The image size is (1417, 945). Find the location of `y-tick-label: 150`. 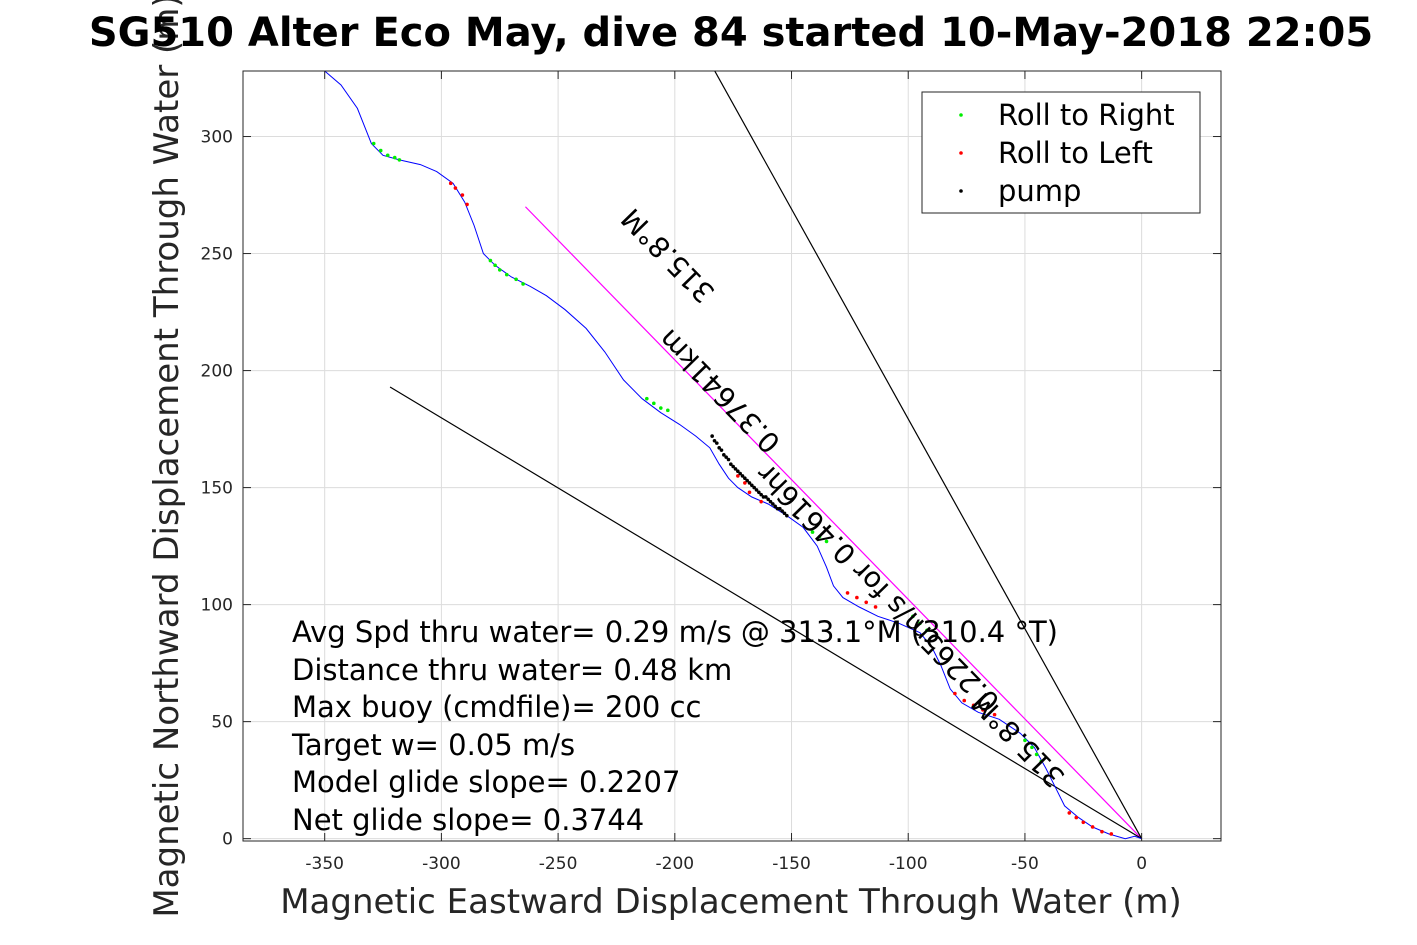

y-tick-label: 150 is located at coordinates (217, 489).